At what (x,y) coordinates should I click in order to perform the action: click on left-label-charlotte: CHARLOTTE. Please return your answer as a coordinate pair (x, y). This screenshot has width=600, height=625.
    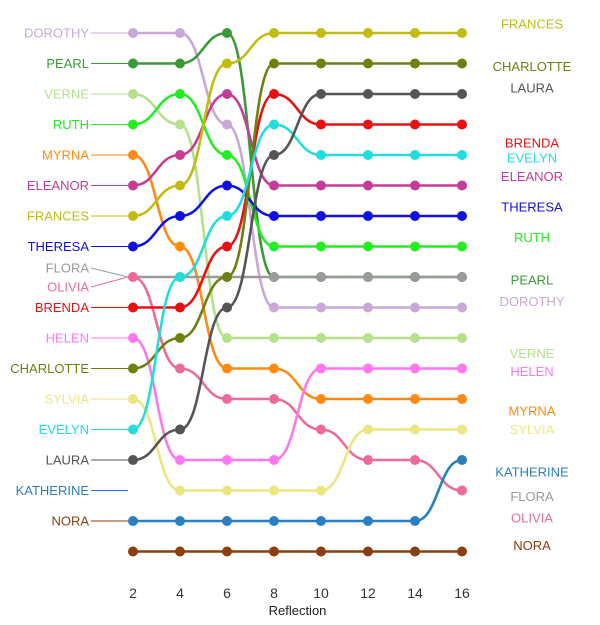
    Looking at the image, I should click on (49, 368).